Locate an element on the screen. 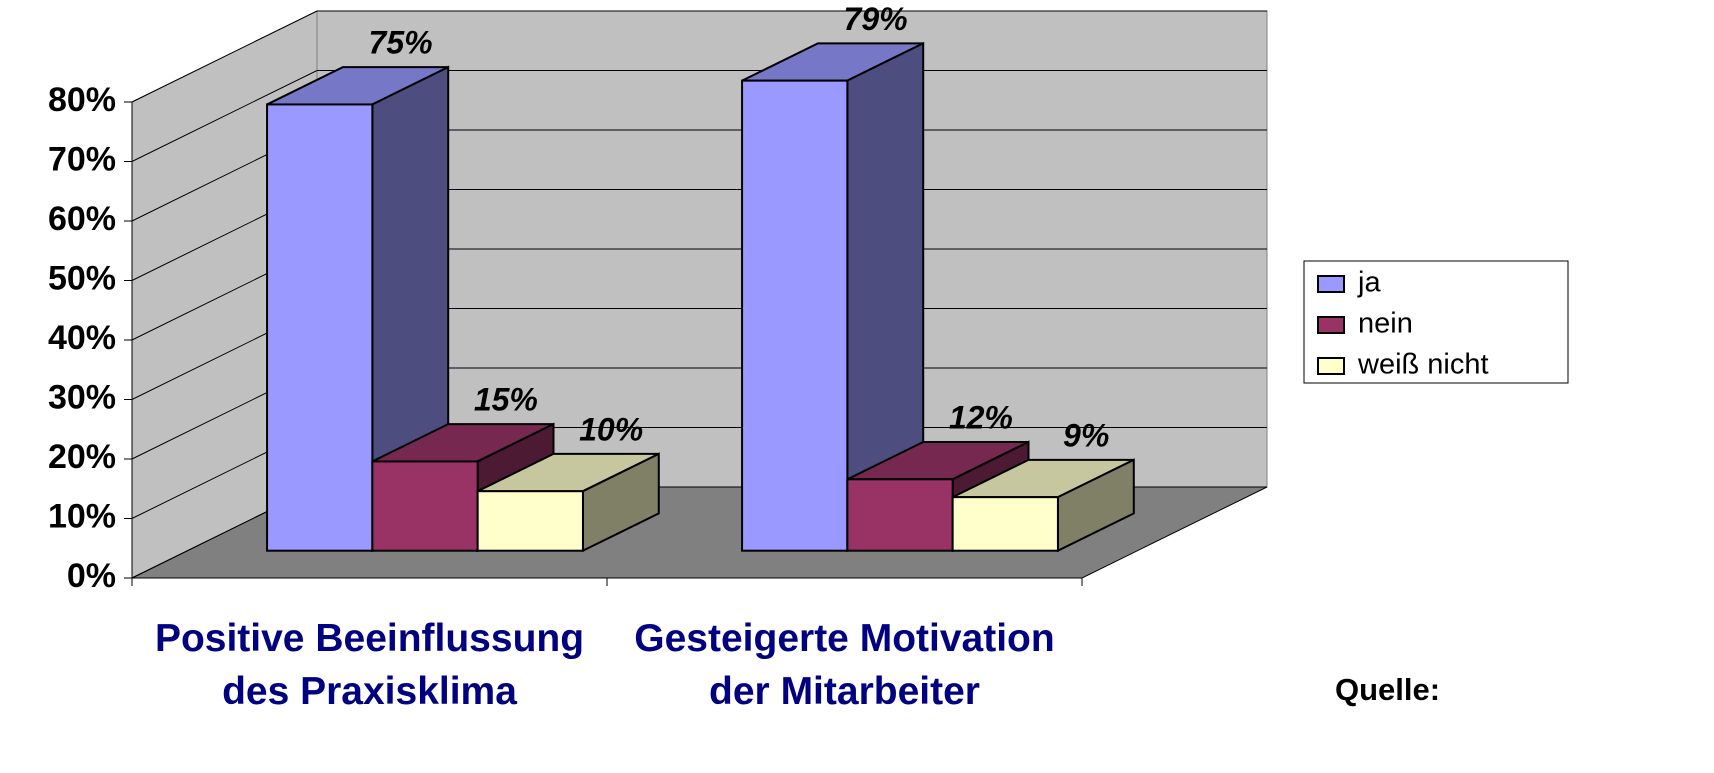  x-tick-label: Positive Beeinflussung des Praxisklima is located at coordinates (369, 665).